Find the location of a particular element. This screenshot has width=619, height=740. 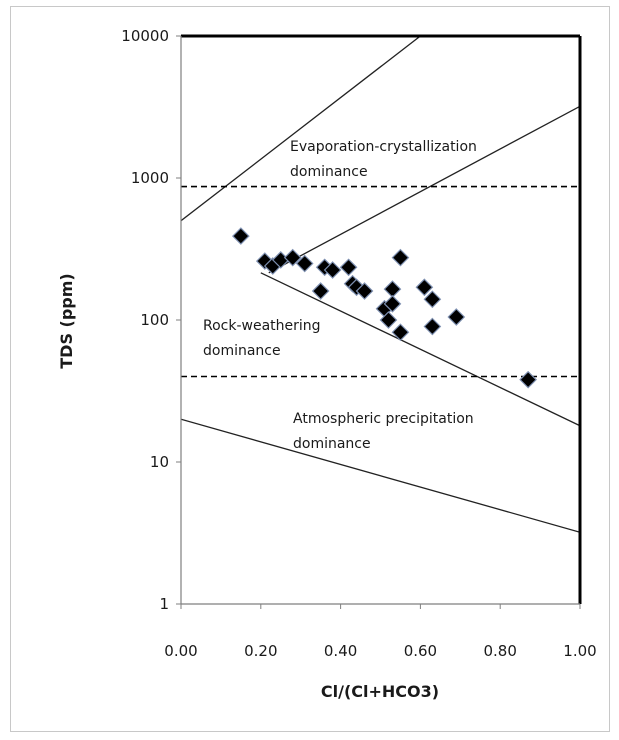

y-tick-label: 1 is located at coordinates (164, 604).